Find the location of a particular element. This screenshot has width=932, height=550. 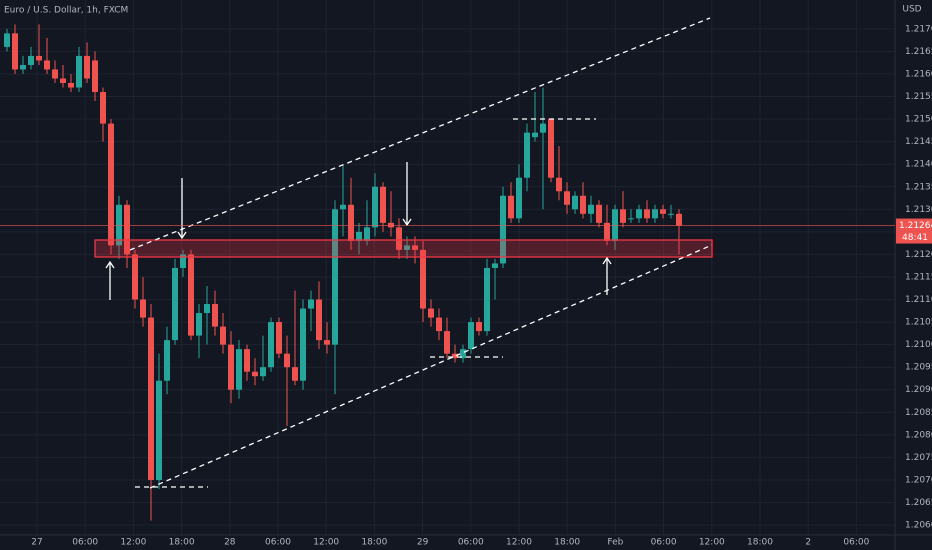

countdown-box is located at coordinates (914, 237).